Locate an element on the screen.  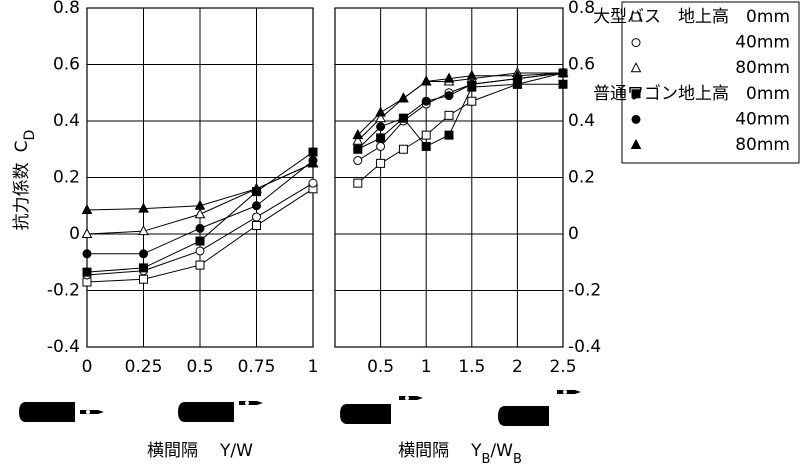
x-tick-label: 0.75 is located at coordinates (257, 367).